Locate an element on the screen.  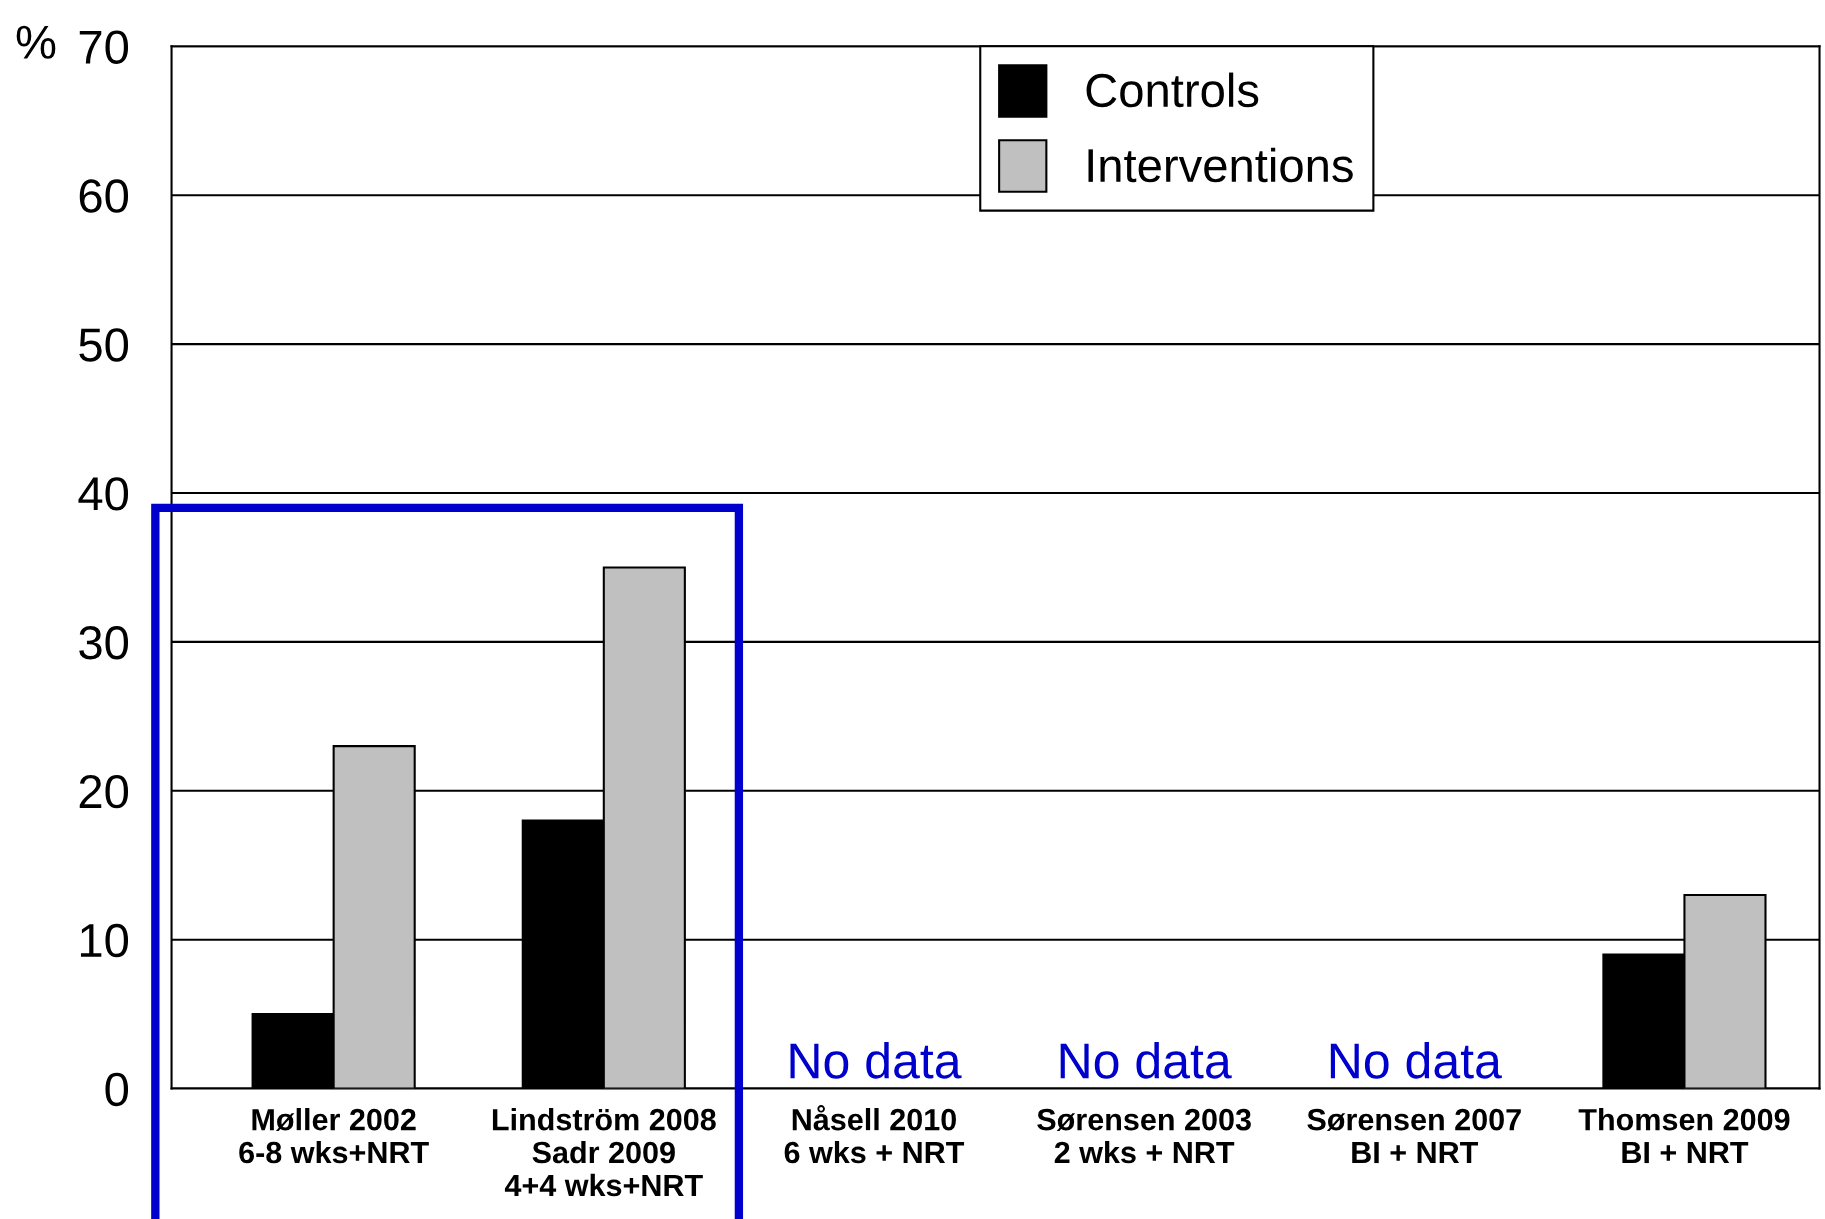
y-tick-label: 30 is located at coordinates (104, 643).